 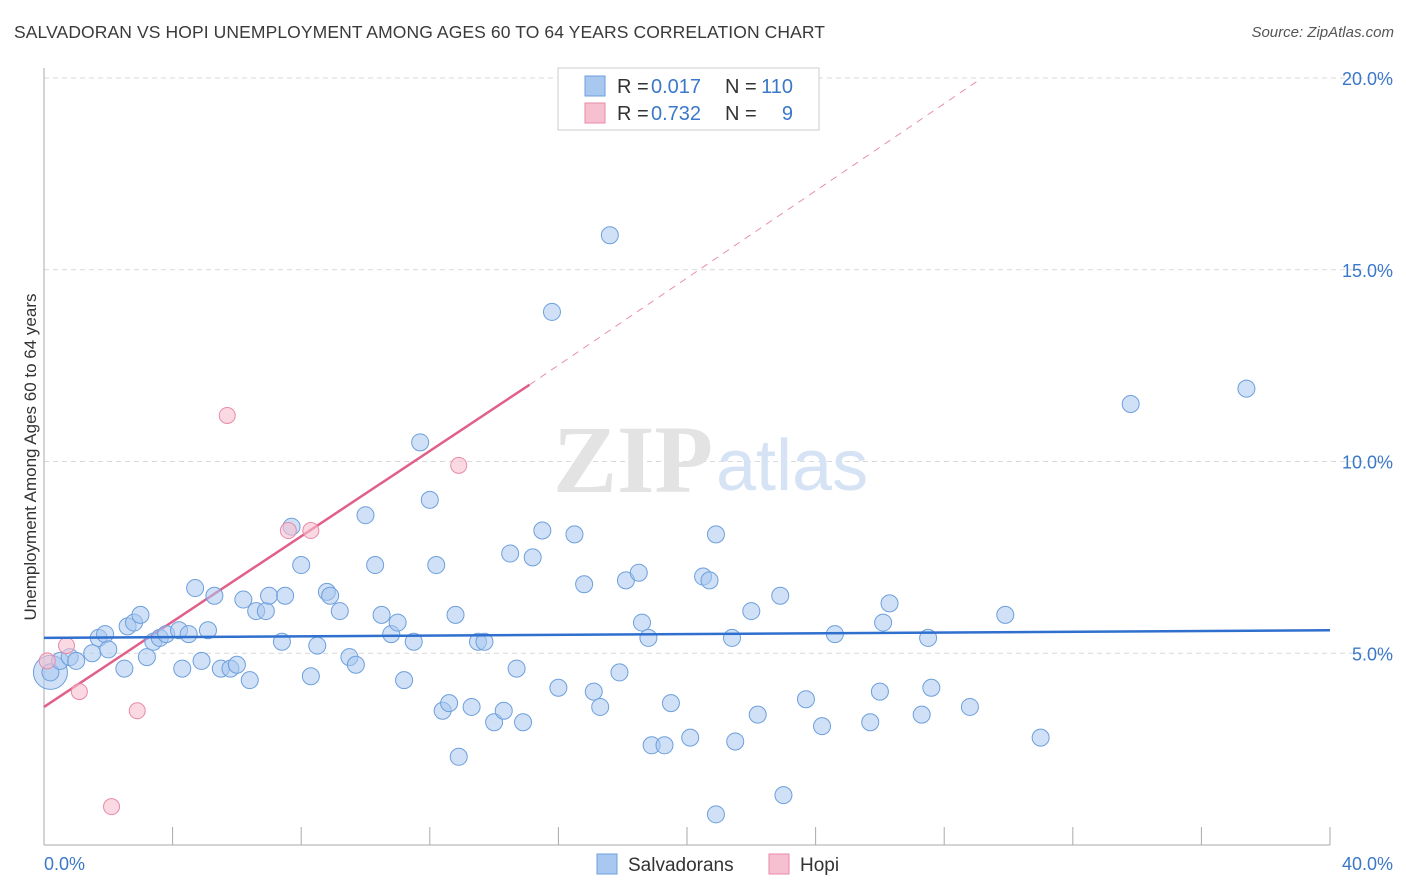 What do you see at coordinates (792, 466) in the screenshot?
I see `watermark-atlas: atlas` at bounding box center [792, 466].